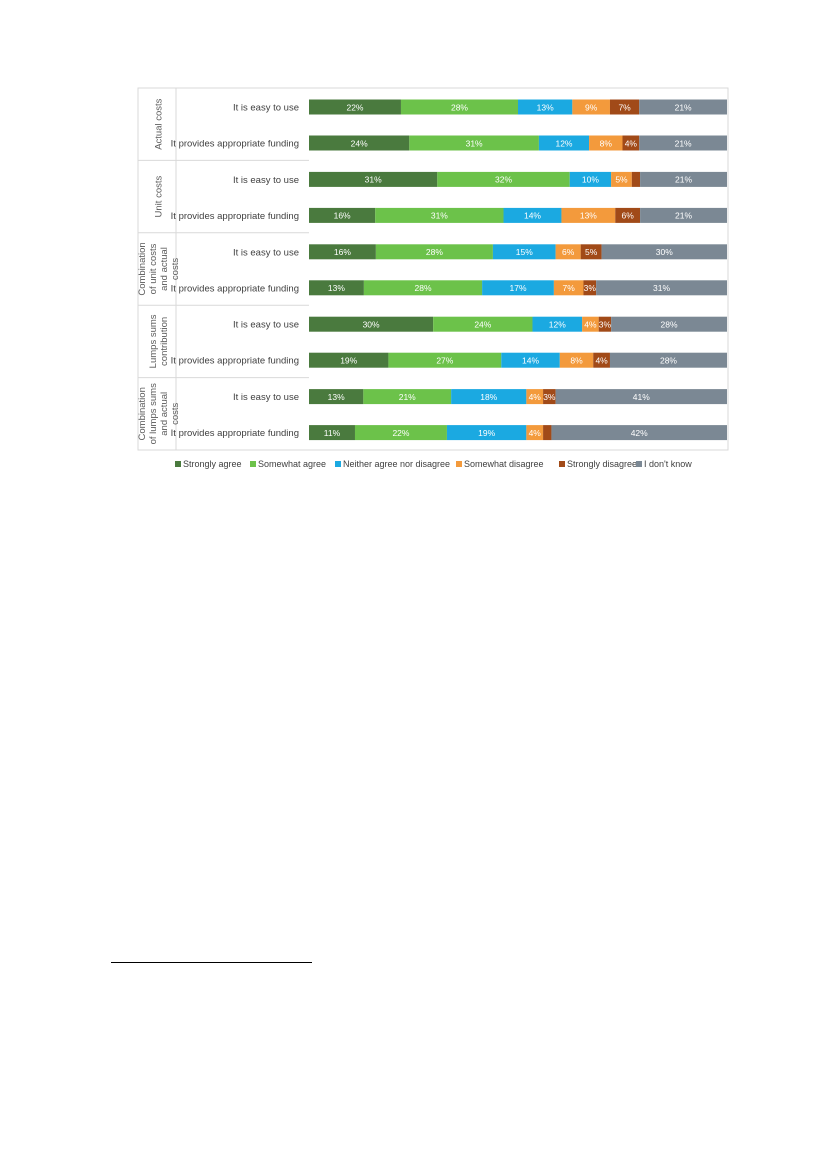 This screenshot has width=827, height=1169. Describe the element at coordinates (159, 413) in the screenshot. I see `group-label: Combinationof lumps sumsand actualcosts` at that location.